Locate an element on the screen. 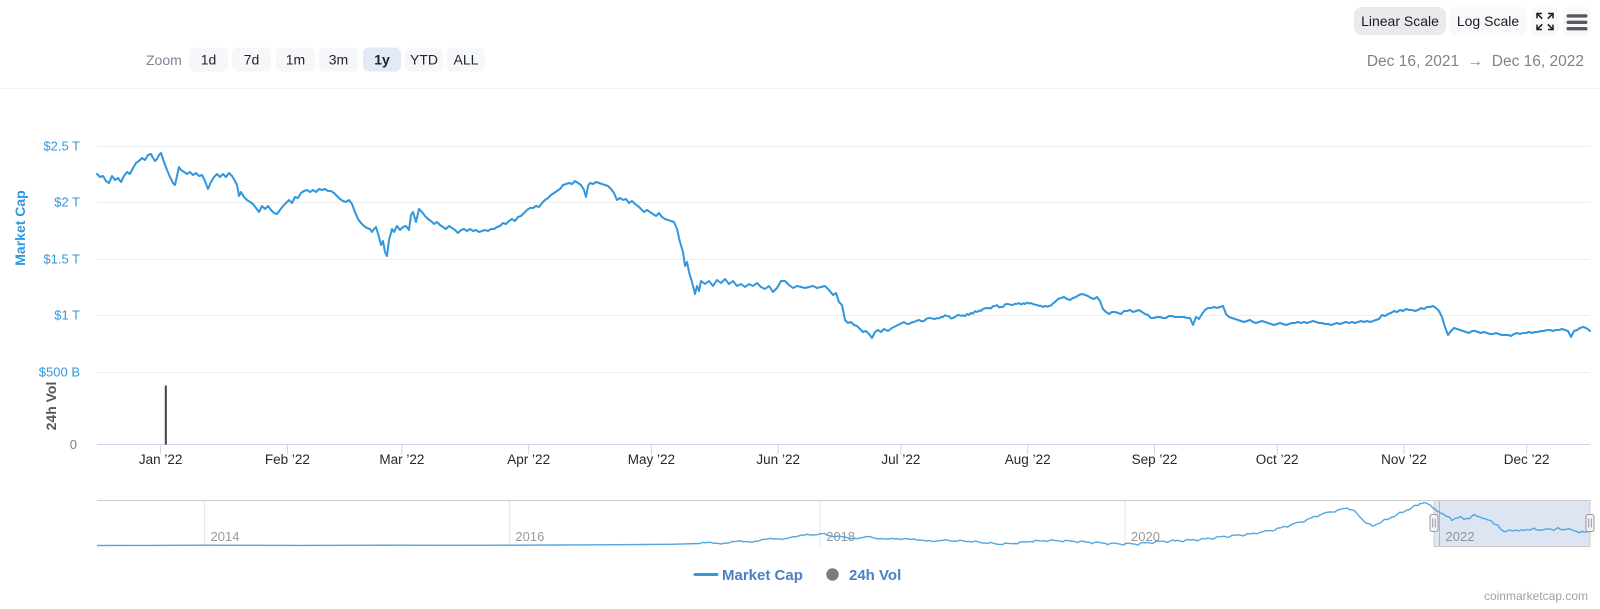 The height and width of the screenshot is (609, 1600). svg-text: May ’22 is located at coordinates (651, 459).